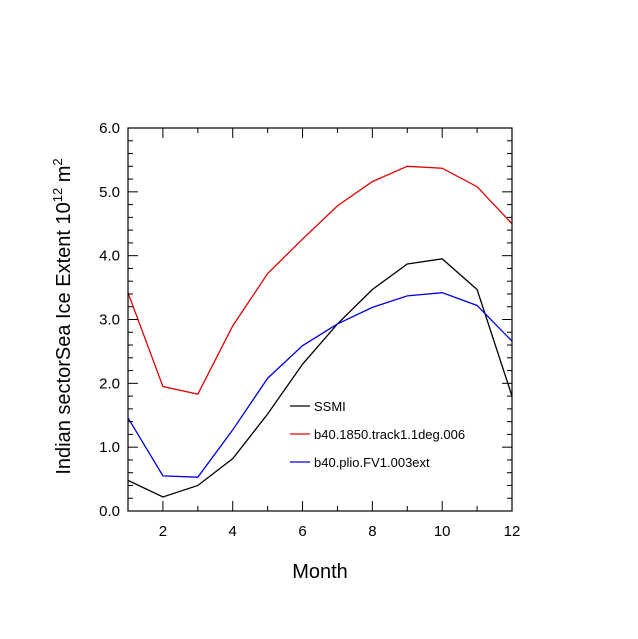  What do you see at coordinates (389, 434) in the screenshot?
I see `legend-label: b40.1850.track1.1deg.006` at bounding box center [389, 434].